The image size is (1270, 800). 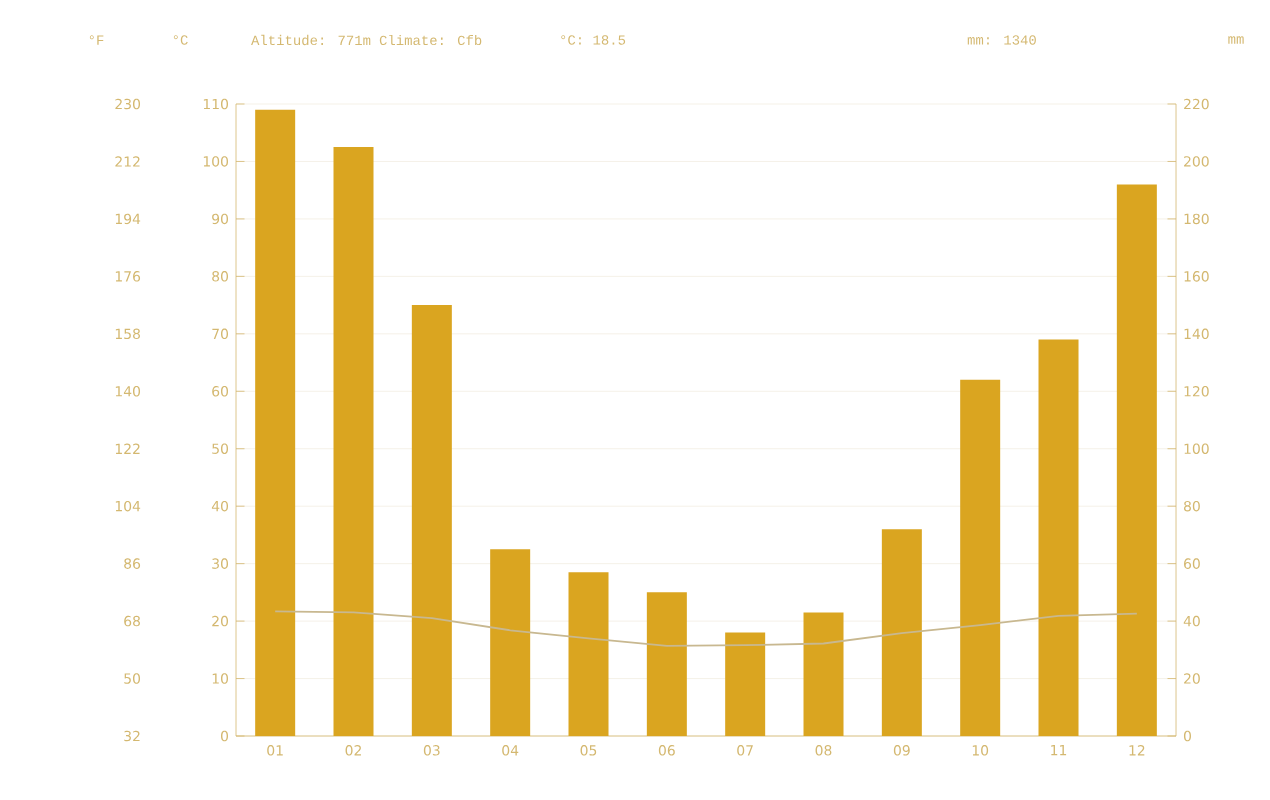 I want to click on line-series, so click(x=706, y=628).